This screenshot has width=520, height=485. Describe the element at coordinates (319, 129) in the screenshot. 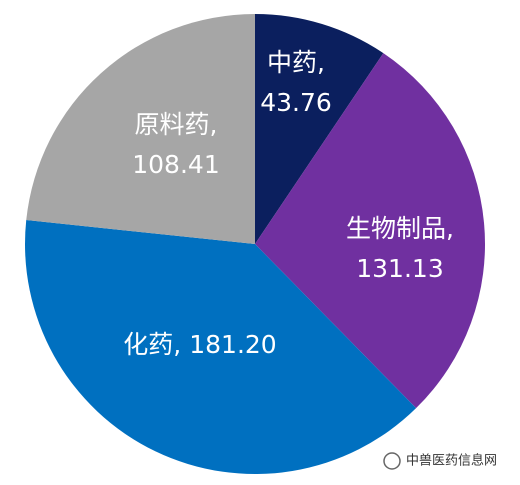

I see `pie-slice` at that location.